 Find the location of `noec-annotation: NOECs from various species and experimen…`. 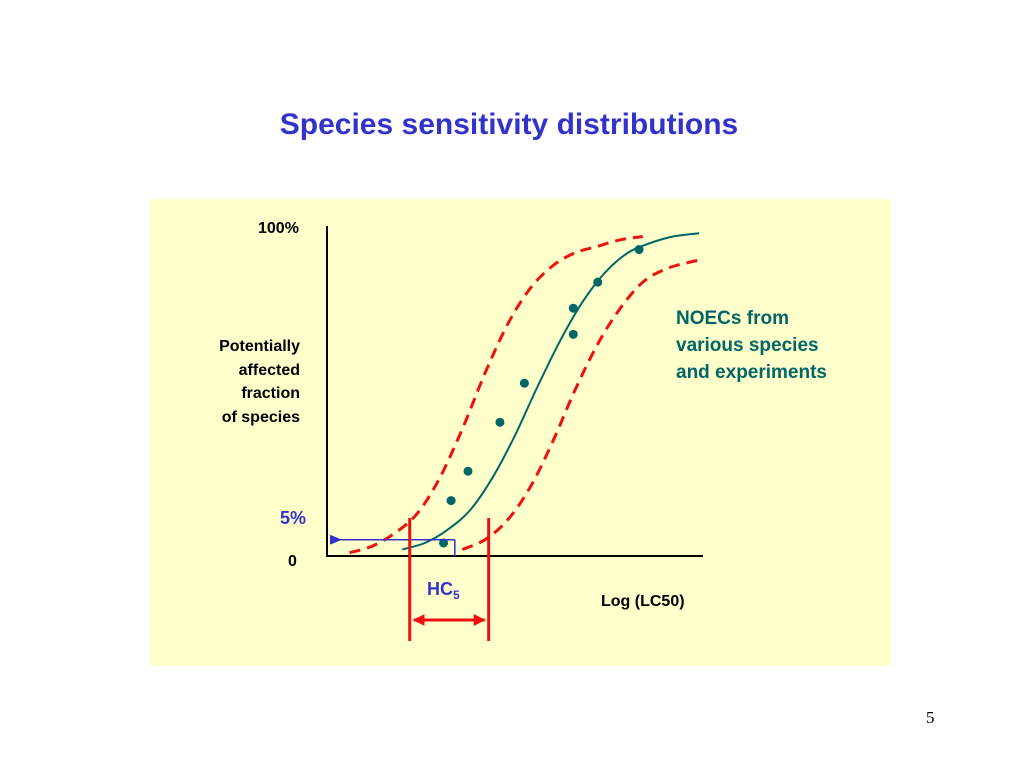

noec-annotation: NOECs from various species and experimen… is located at coordinates (751, 345).